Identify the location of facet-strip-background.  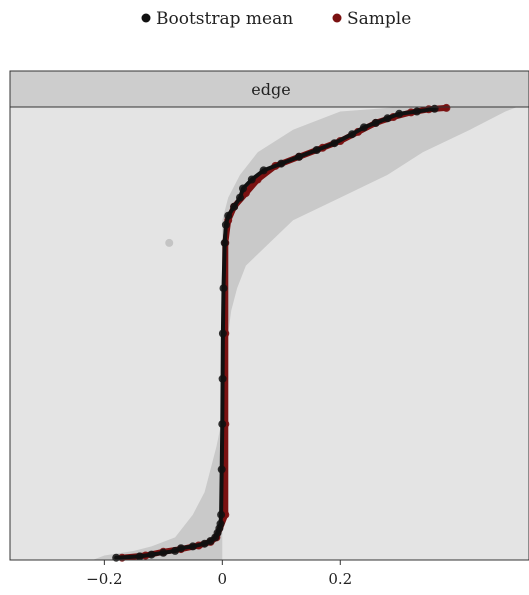
(269, 89).